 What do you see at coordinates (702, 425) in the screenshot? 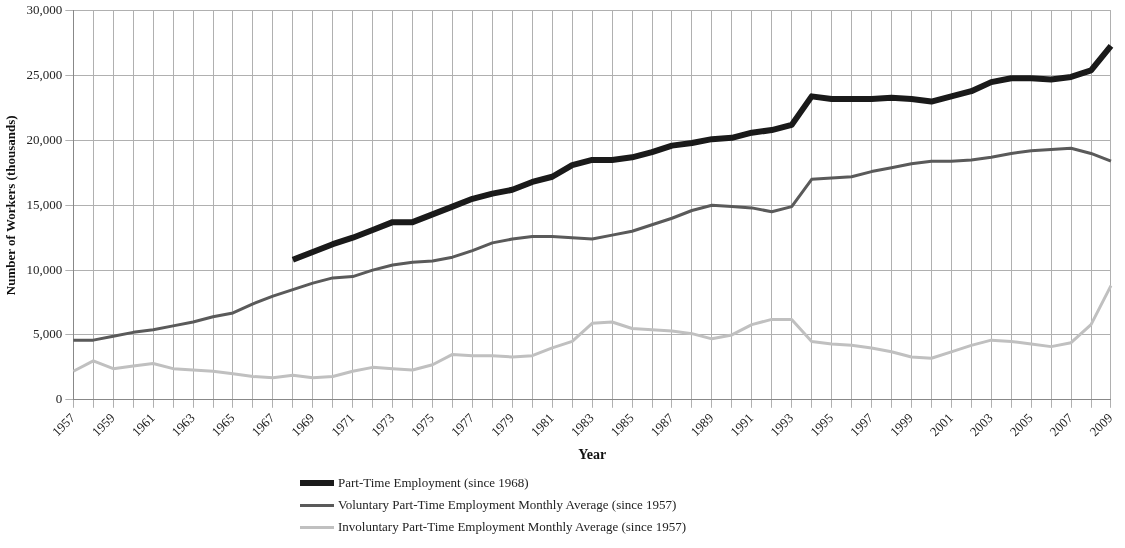
I see `x-tick-label: 1989` at bounding box center [702, 425].